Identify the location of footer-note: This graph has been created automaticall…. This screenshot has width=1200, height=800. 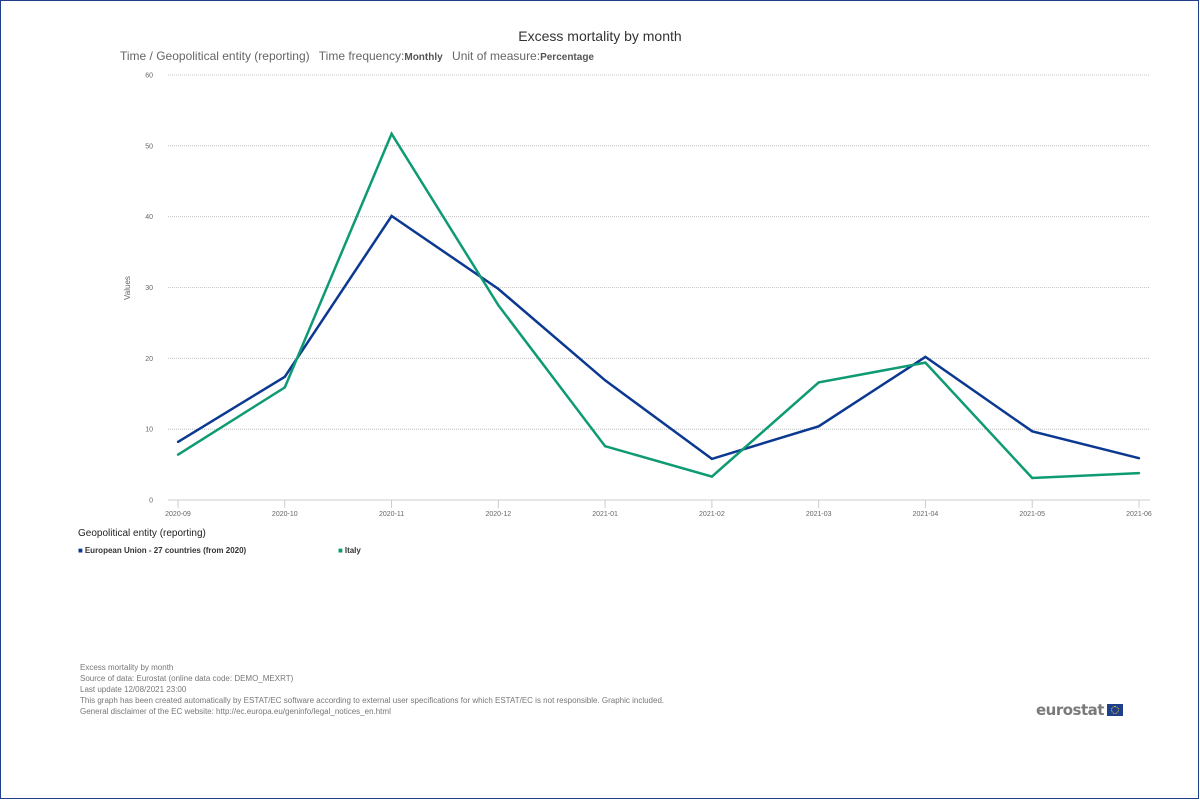
(372, 700).